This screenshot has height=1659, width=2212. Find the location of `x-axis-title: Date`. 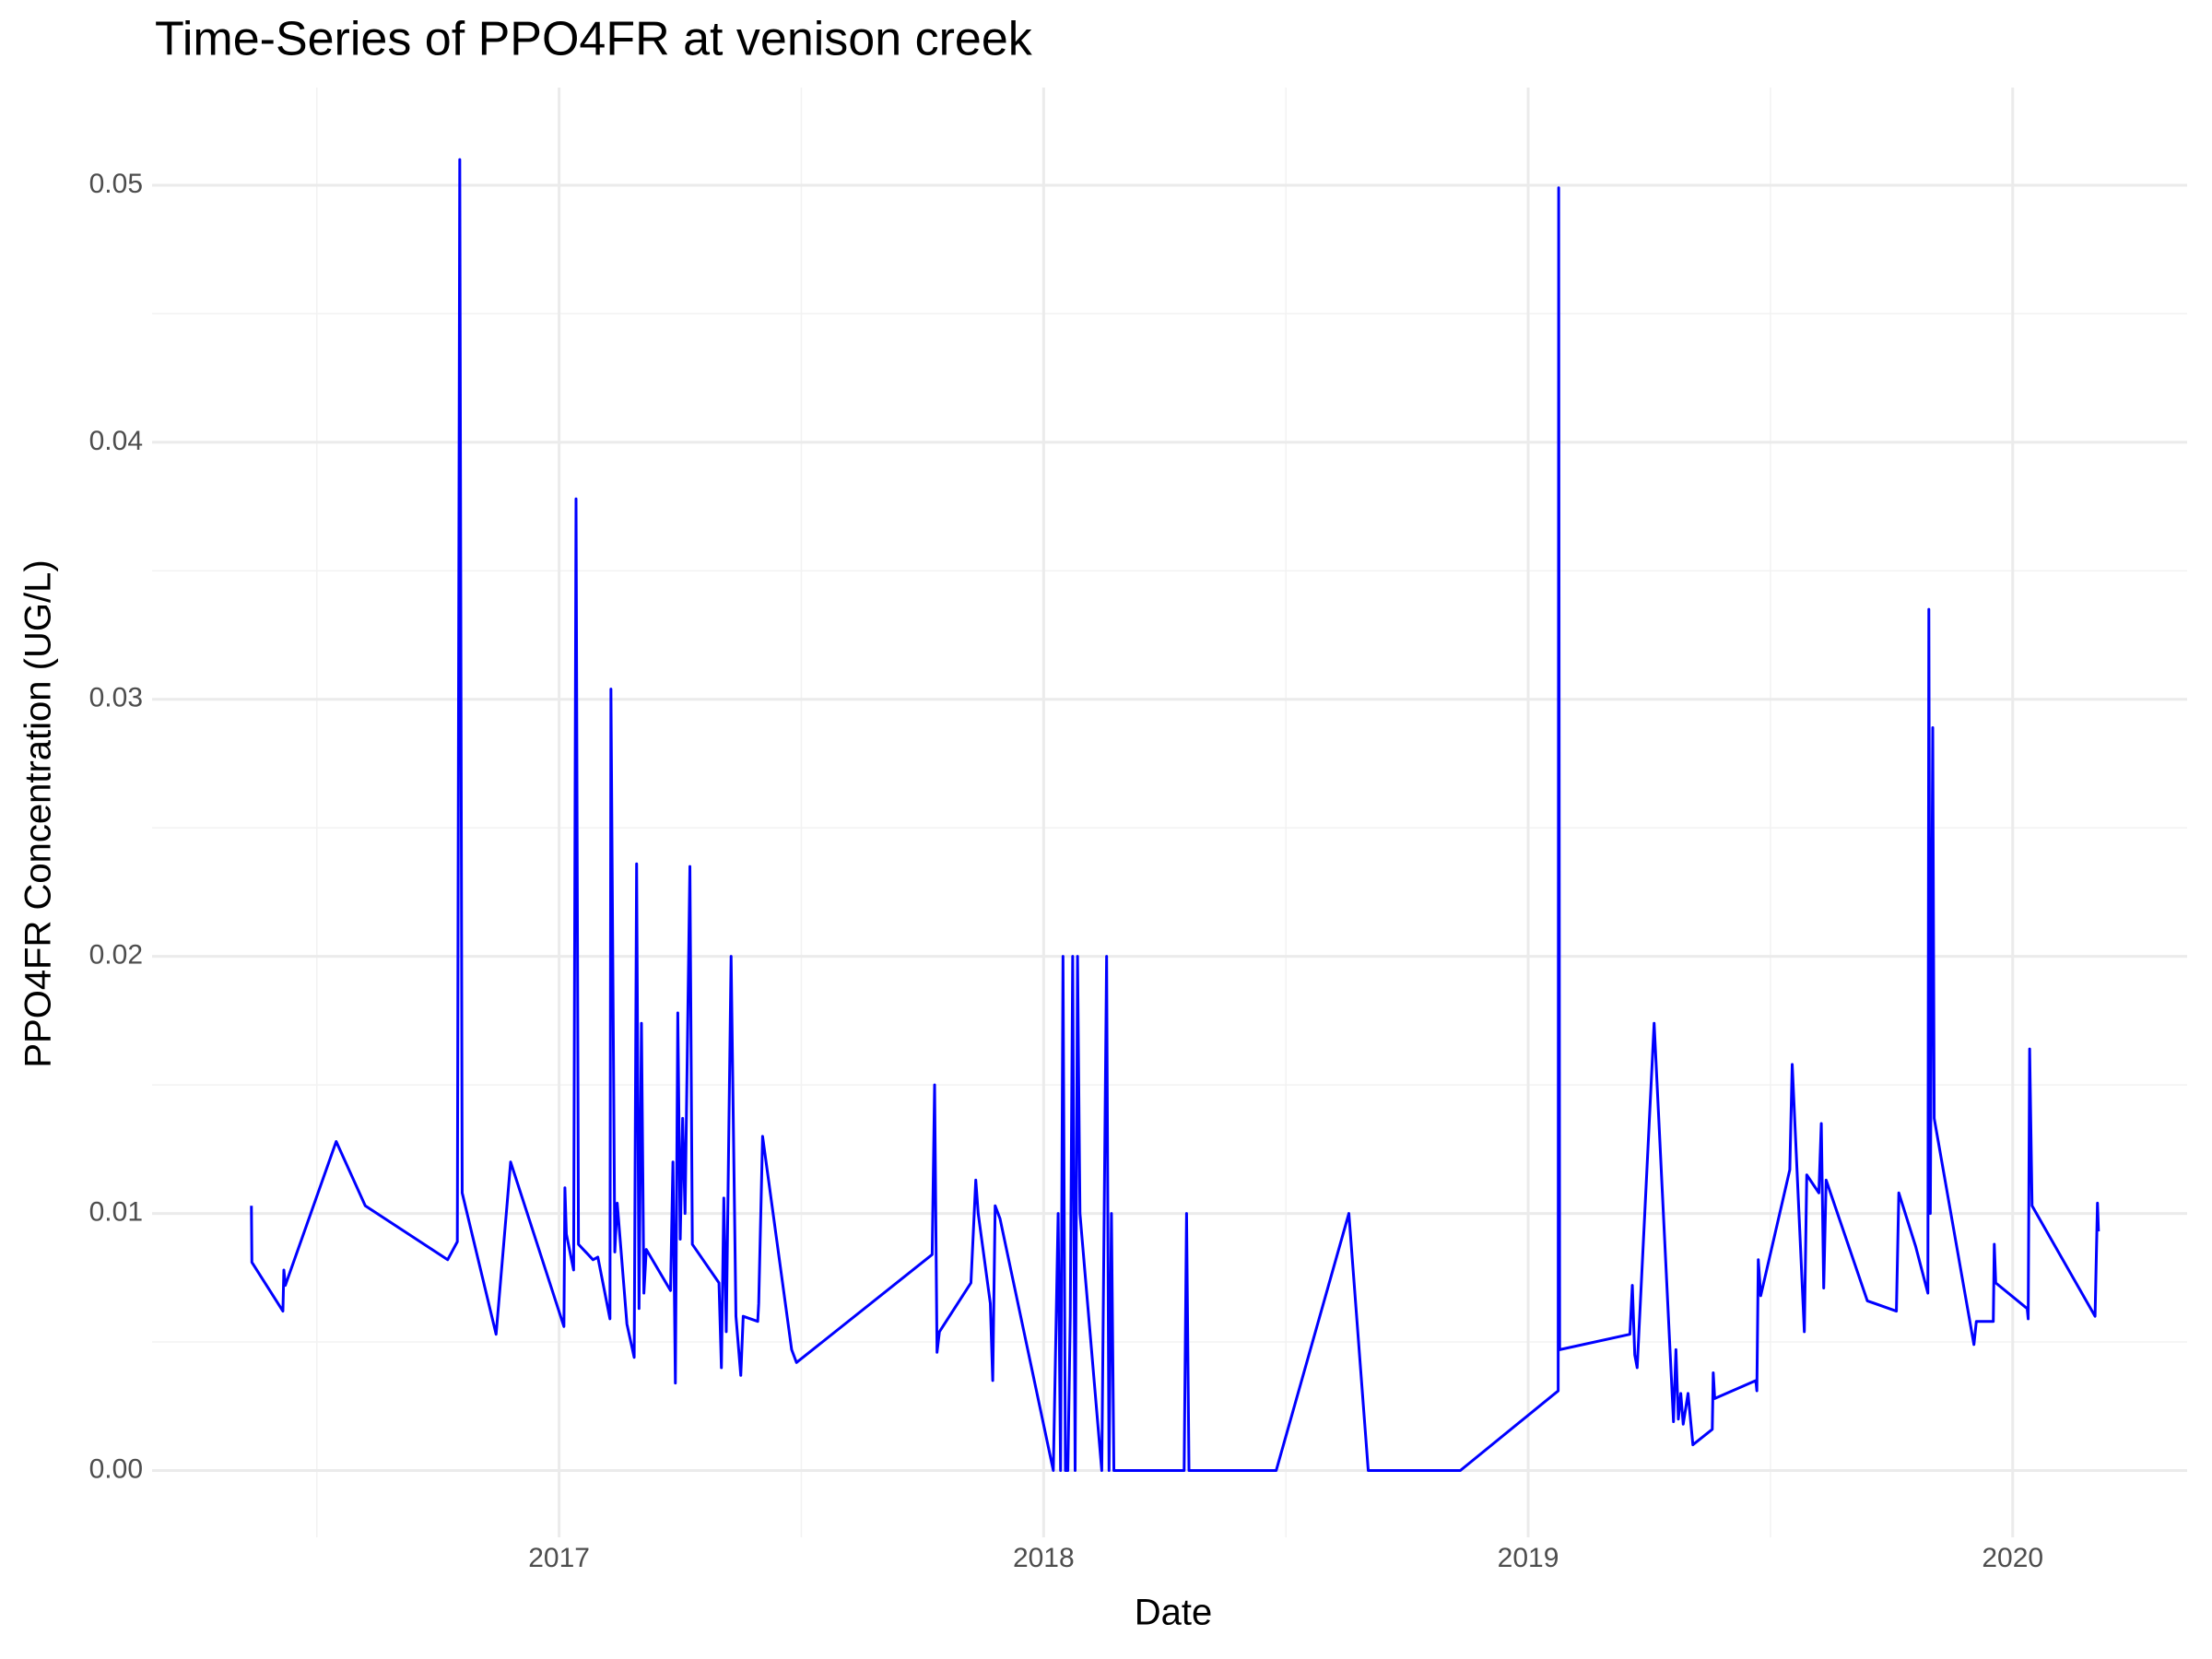

x-axis-title: Date is located at coordinates (1174, 1613).